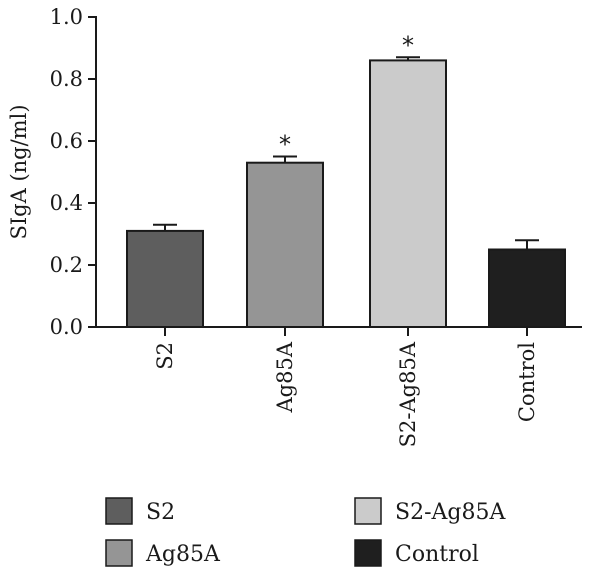 The height and width of the screenshot is (574, 600). What do you see at coordinates (183, 554) in the screenshot?
I see `legend-label: Ag85A` at bounding box center [183, 554].